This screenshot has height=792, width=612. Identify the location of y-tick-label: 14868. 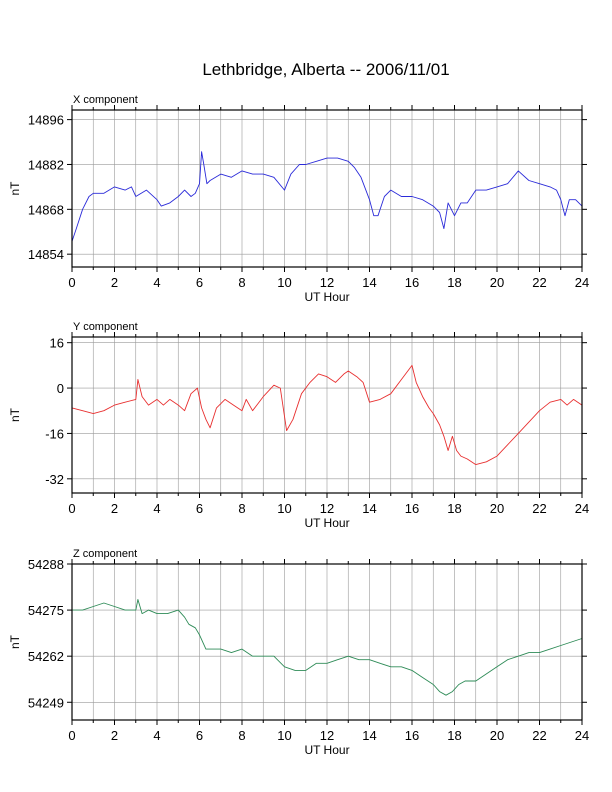
(46, 209).